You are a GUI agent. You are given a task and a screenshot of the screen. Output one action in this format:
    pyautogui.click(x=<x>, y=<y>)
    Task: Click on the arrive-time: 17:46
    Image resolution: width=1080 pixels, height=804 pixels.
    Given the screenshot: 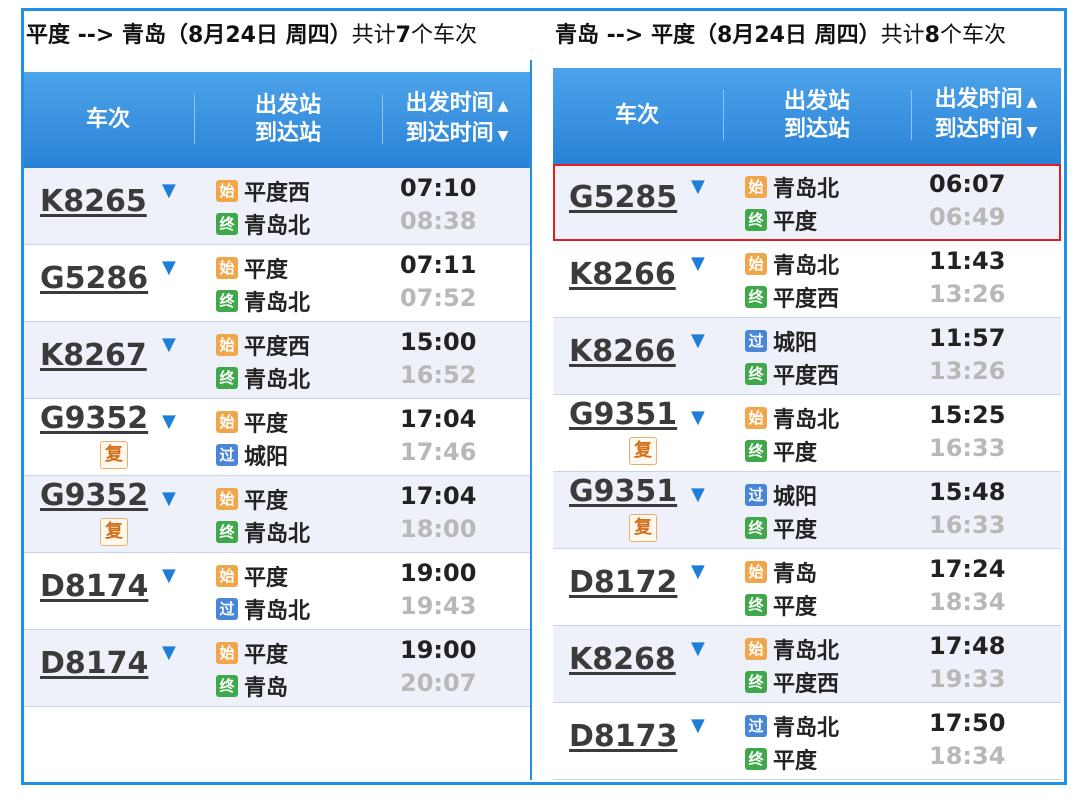 What is the action you would take?
    pyautogui.click(x=438, y=452)
    